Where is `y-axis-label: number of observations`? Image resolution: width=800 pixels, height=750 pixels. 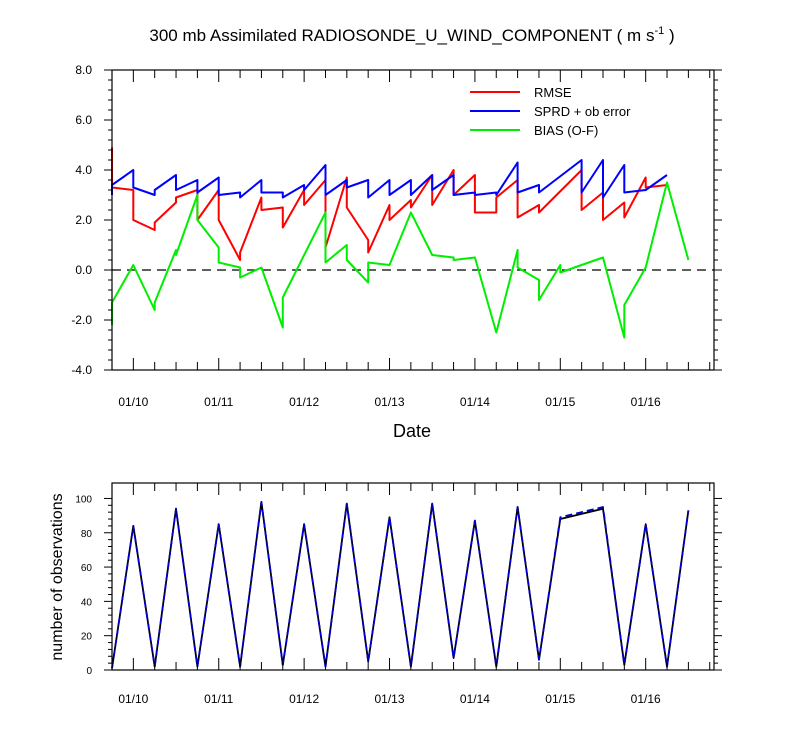 y-axis-label: number of observations is located at coordinates (57, 576).